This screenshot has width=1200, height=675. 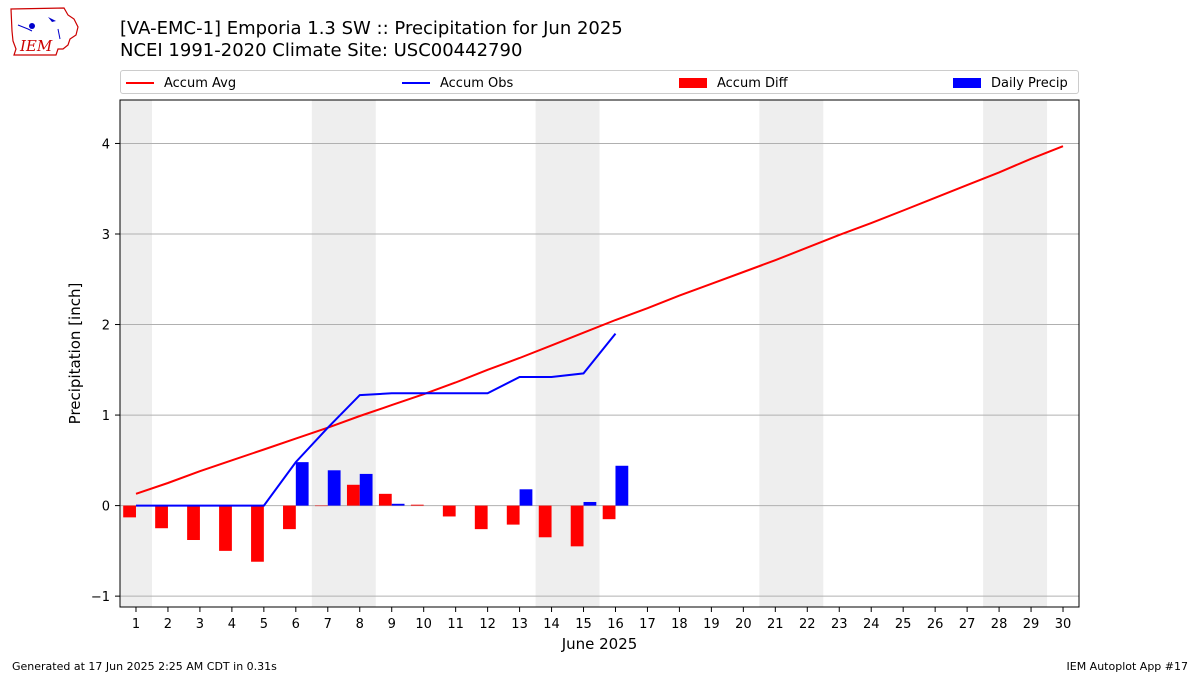 What do you see at coordinates (519, 624) in the screenshot?
I see `x-tick-label: 13` at bounding box center [519, 624].